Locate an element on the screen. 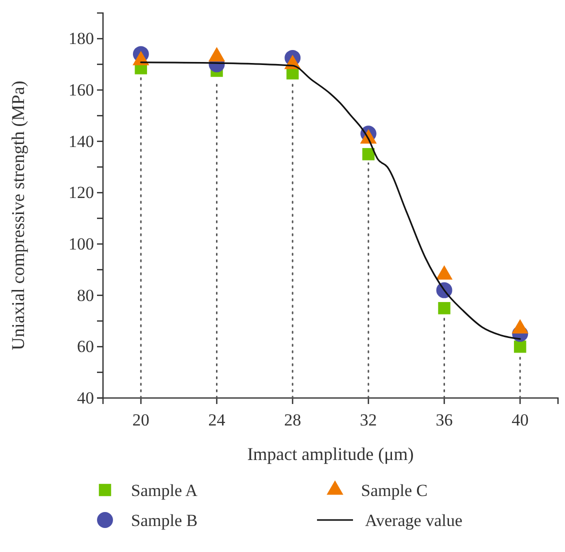 The image size is (565, 552). y-tick-label: 80 is located at coordinates (85, 295).